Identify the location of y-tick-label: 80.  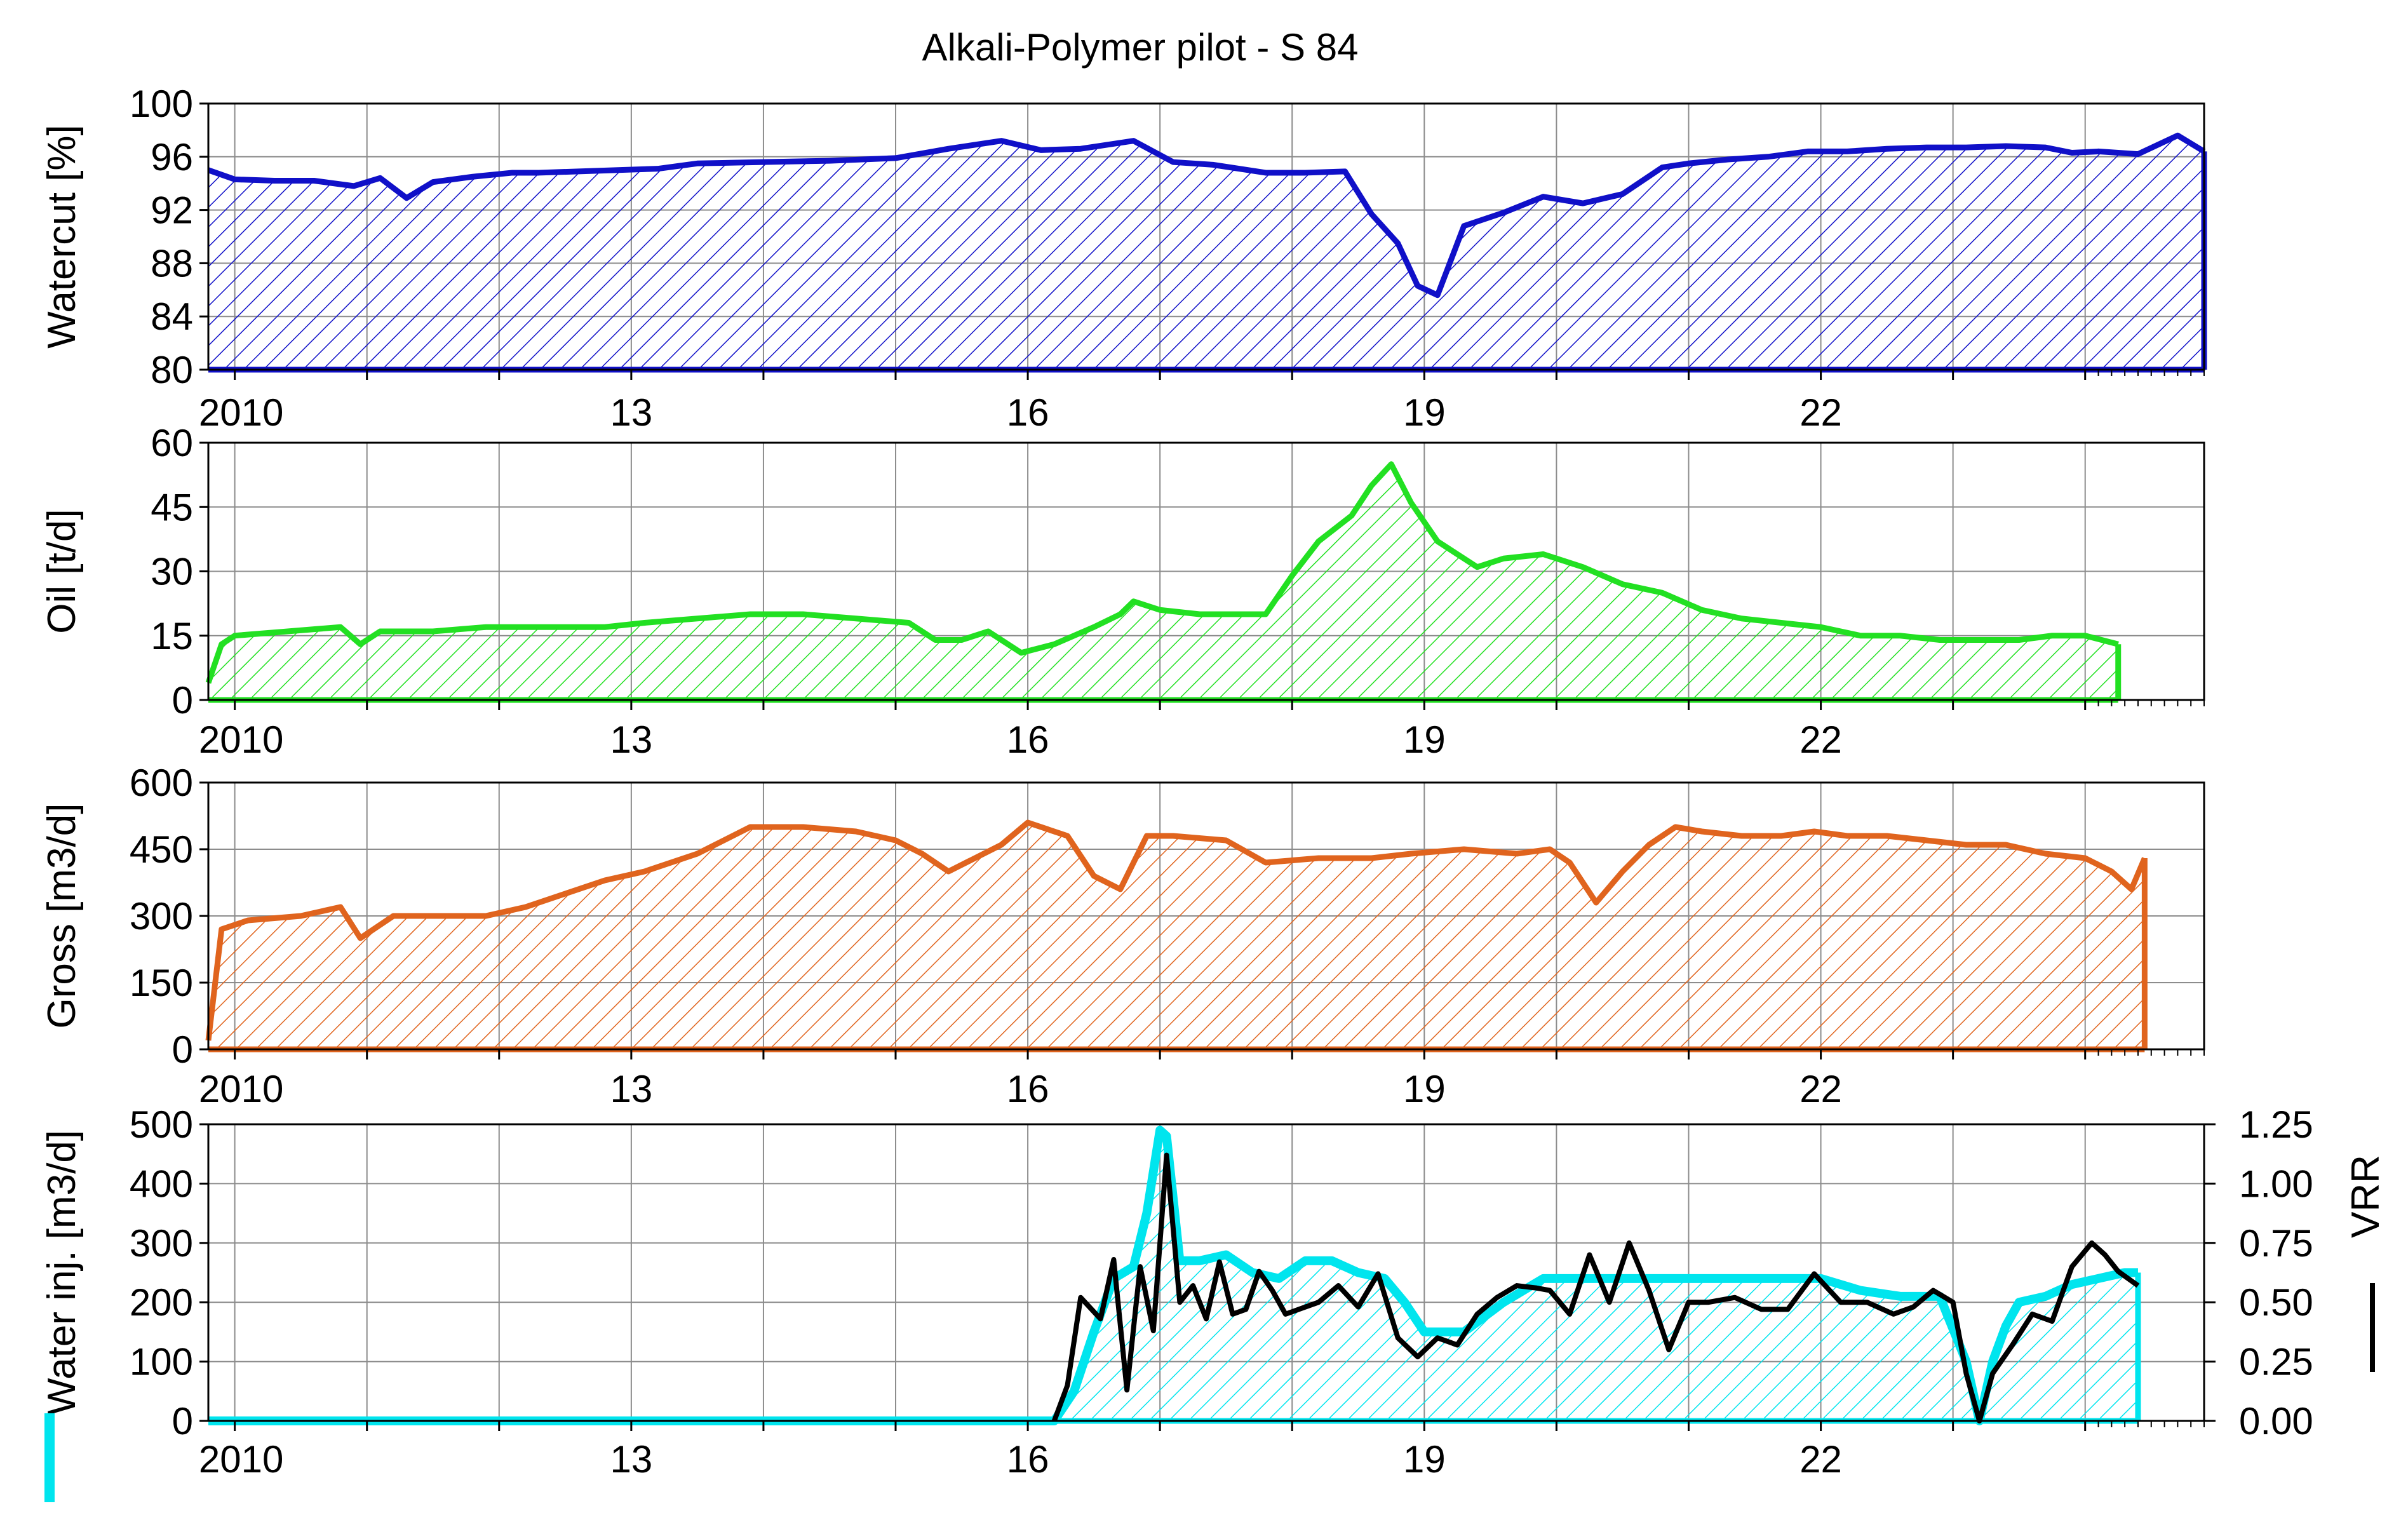
(172, 370).